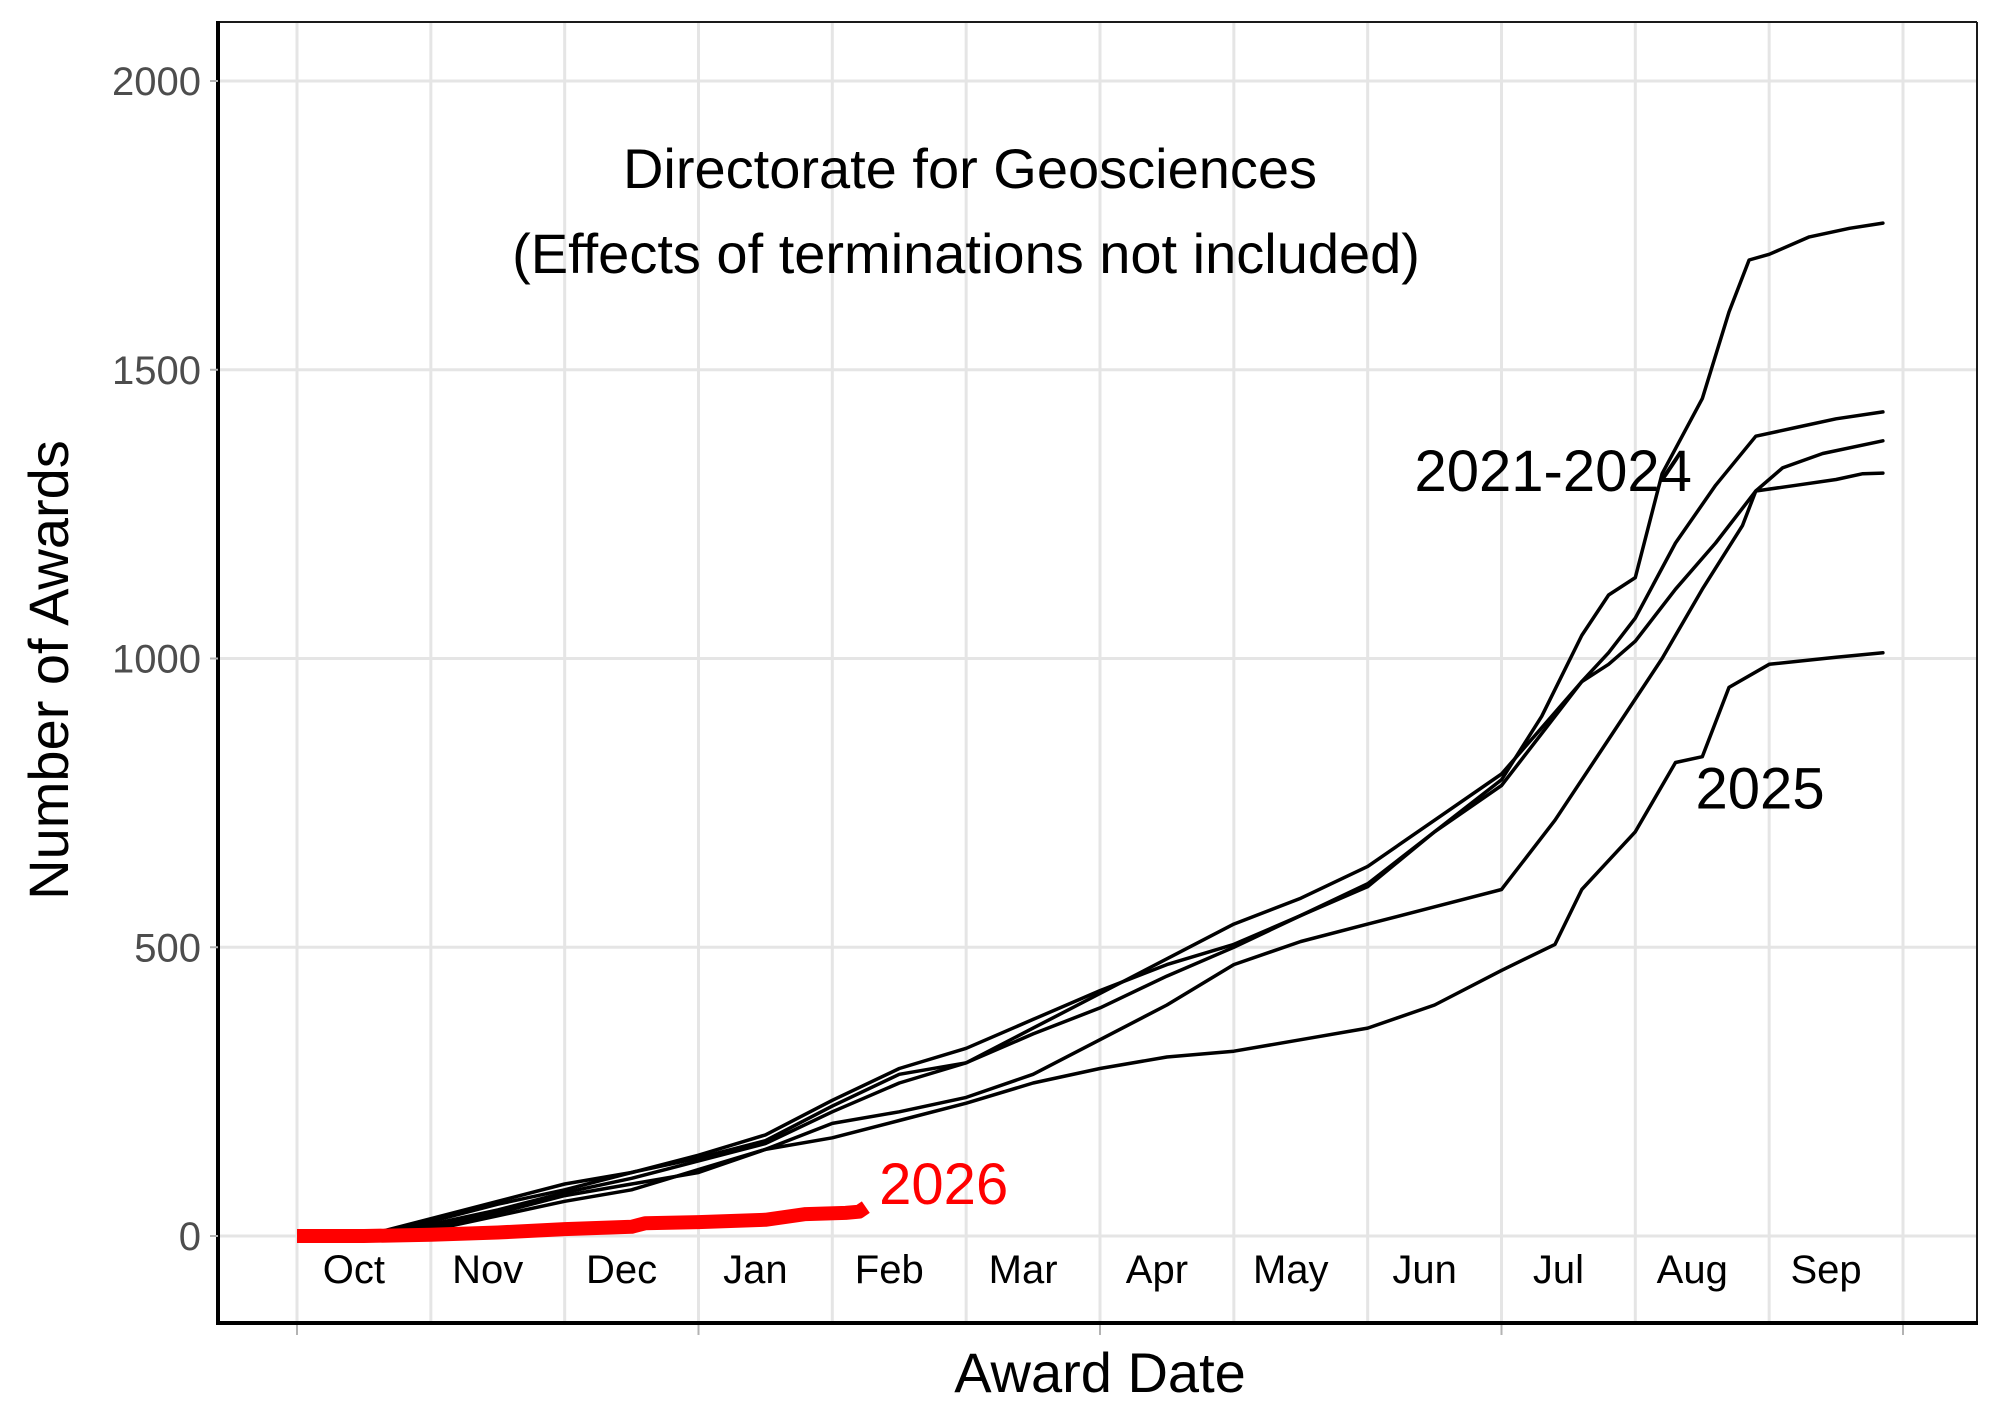  Describe the element at coordinates (487, 1270) in the screenshot. I see `x-tick-label-nov: Nov` at that location.